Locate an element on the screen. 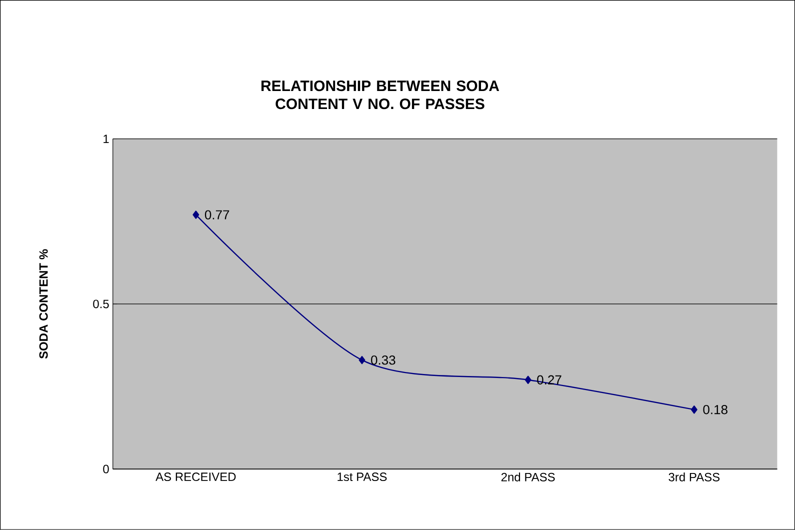 The height and width of the screenshot is (530, 795). y-tick-label: 1 is located at coordinates (106, 139).